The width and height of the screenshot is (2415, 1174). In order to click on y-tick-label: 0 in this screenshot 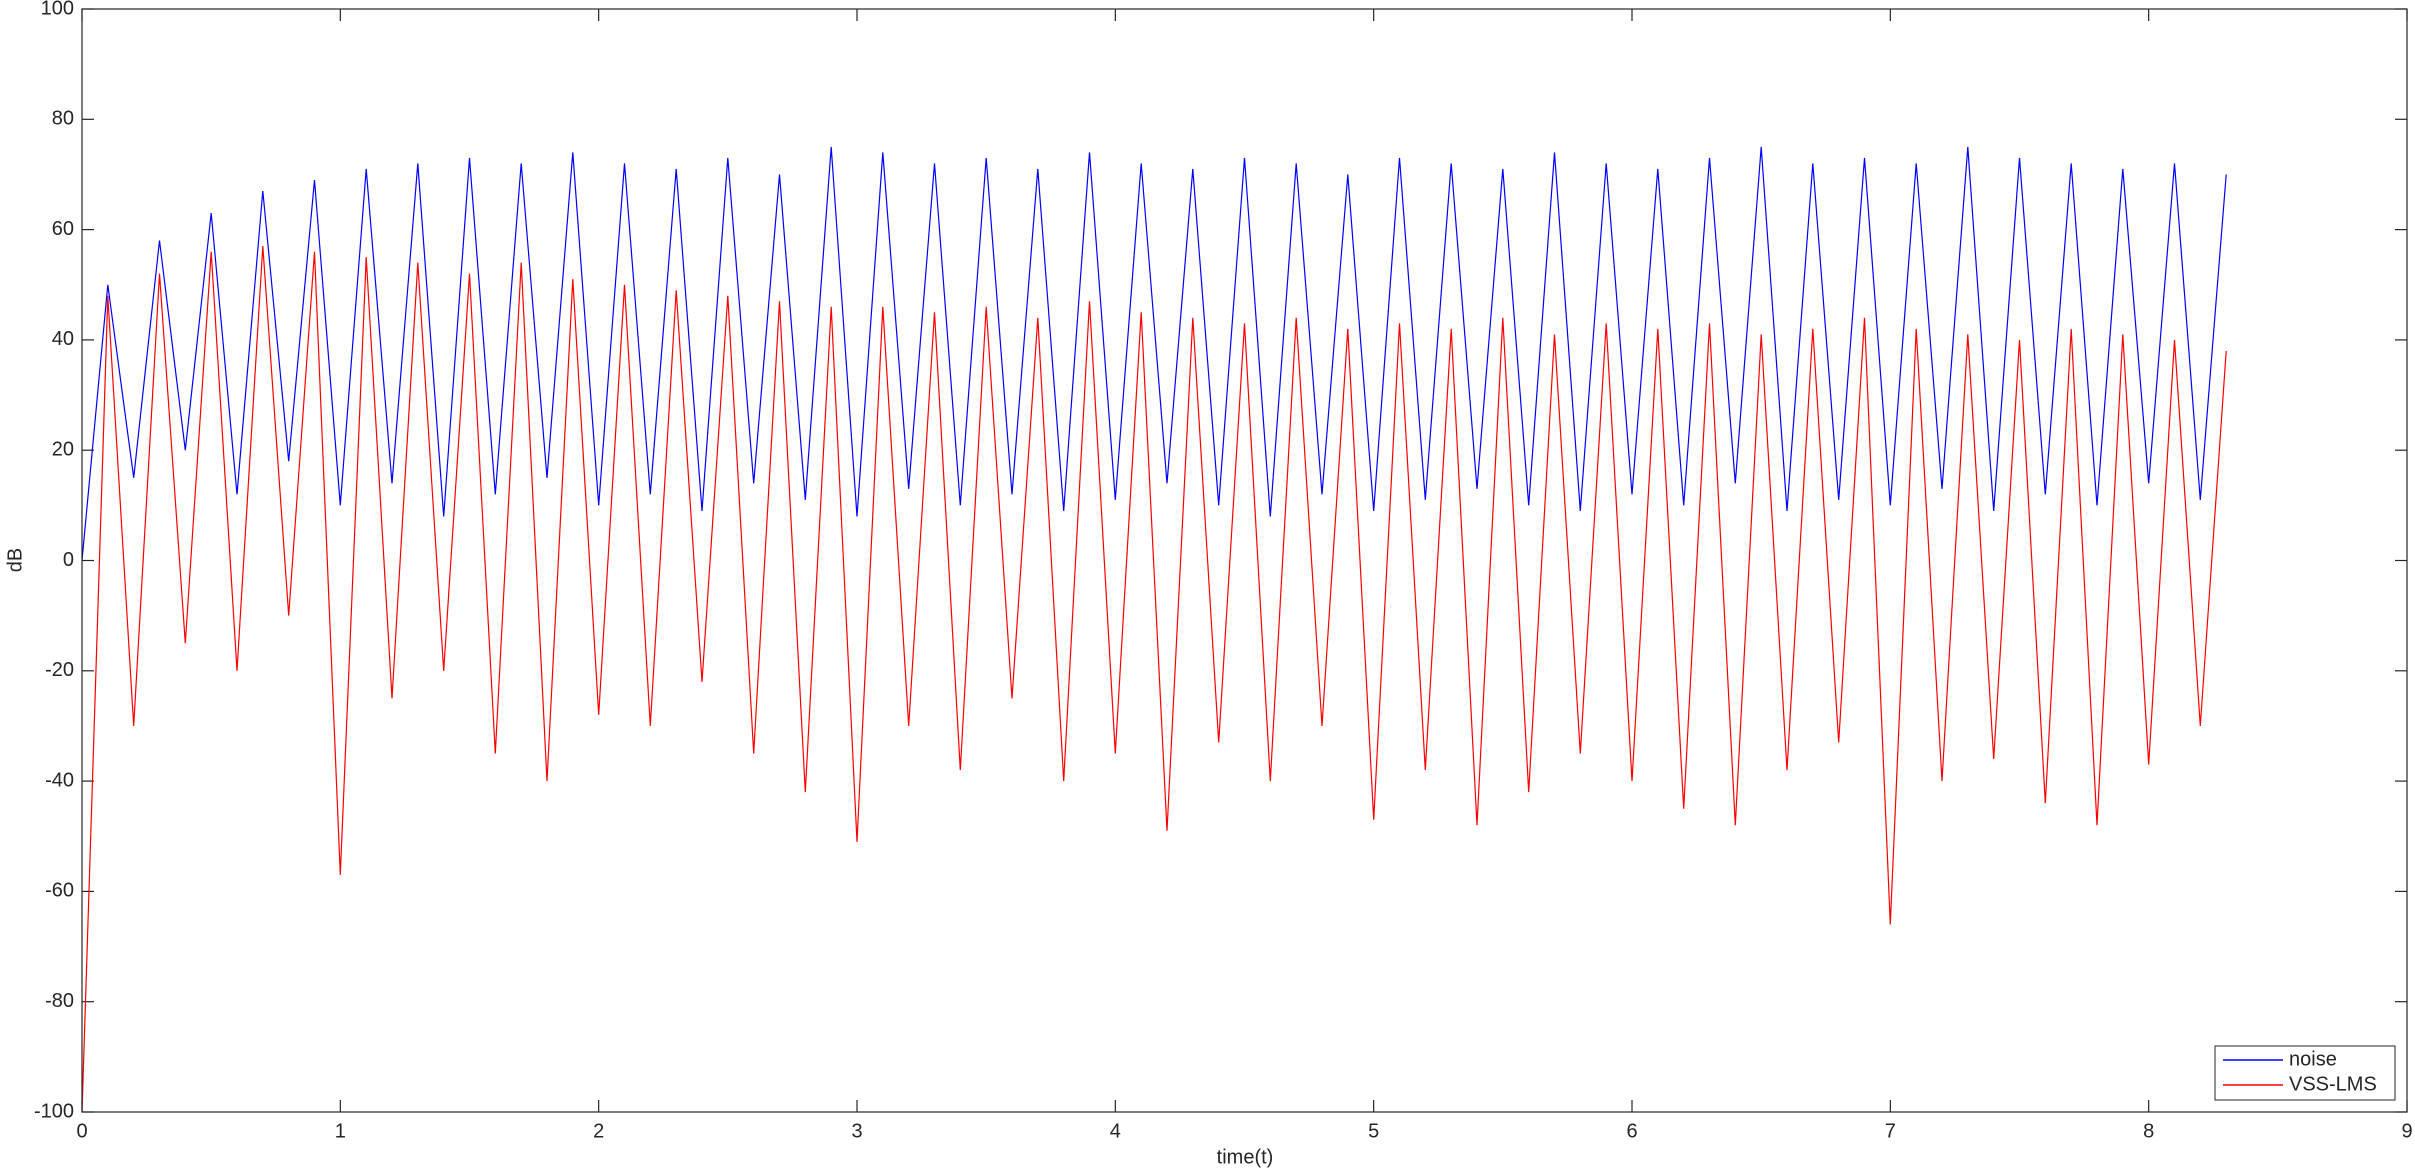, I will do `click(68, 560)`.